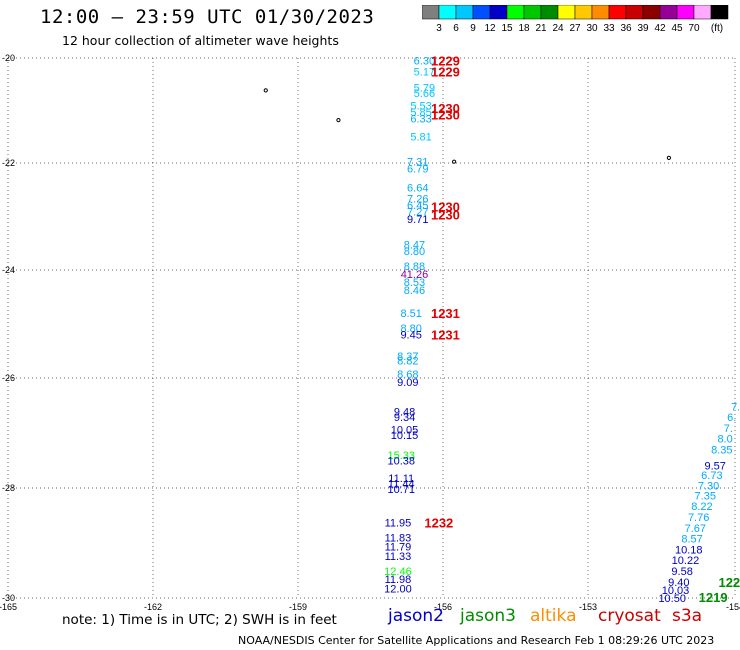  Describe the element at coordinates (417, 206) in the screenshot. I see `swh-value-label: 6.45` at that location.